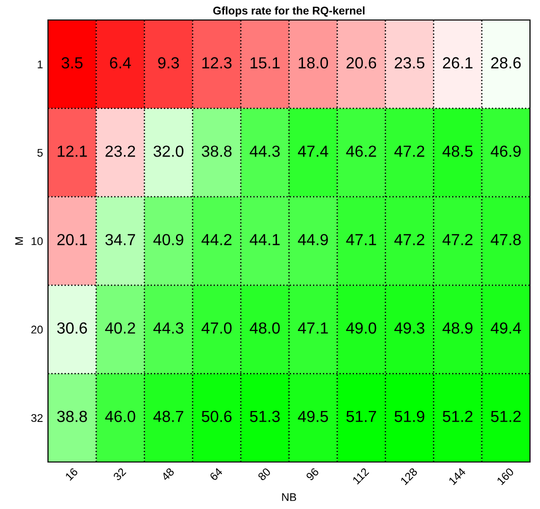 The width and height of the screenshot is (540, 509). I want to click on data-label: 40.9, so click(168, 240).